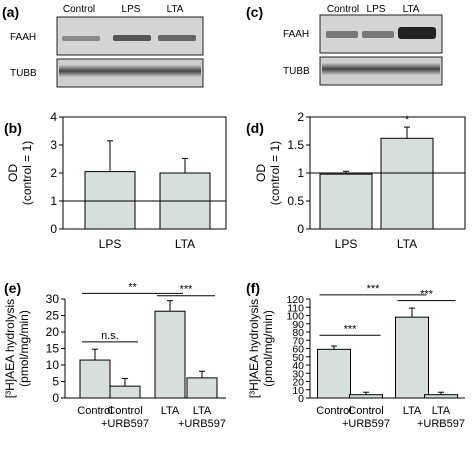  Describe the element at coordinates (412, 411) in the screenshot. I see `chart-f-category-label: LTA` at that location.